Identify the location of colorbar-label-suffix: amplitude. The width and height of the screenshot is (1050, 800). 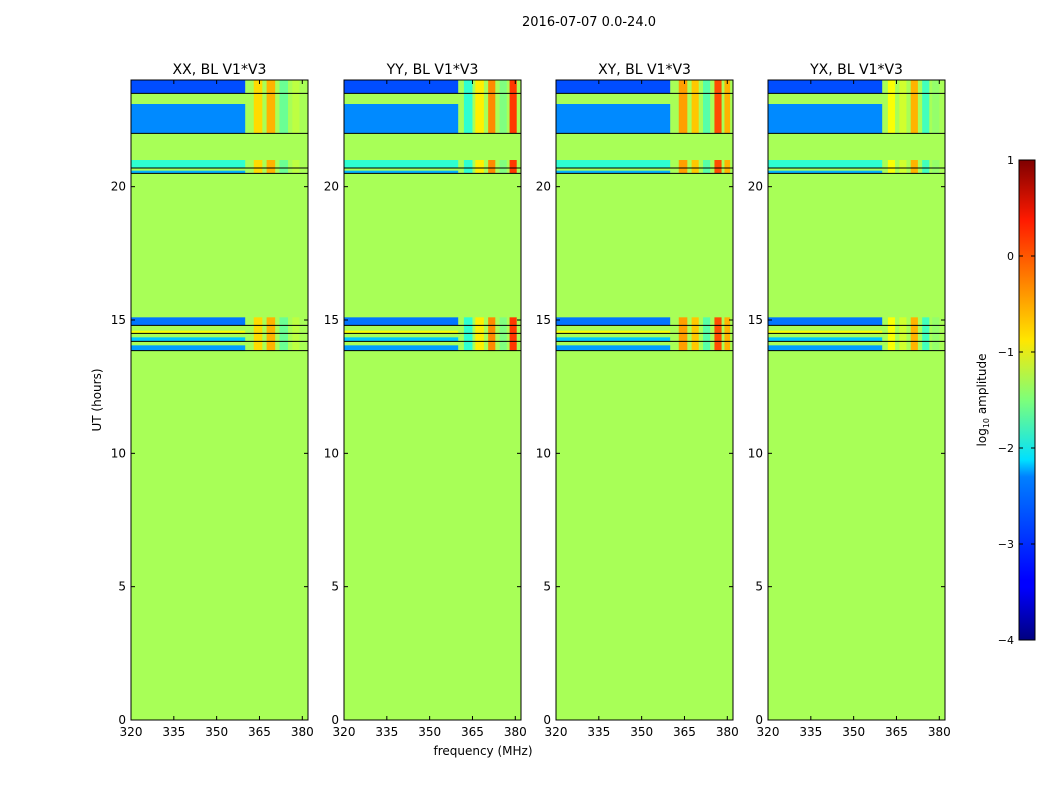
(982, 386).